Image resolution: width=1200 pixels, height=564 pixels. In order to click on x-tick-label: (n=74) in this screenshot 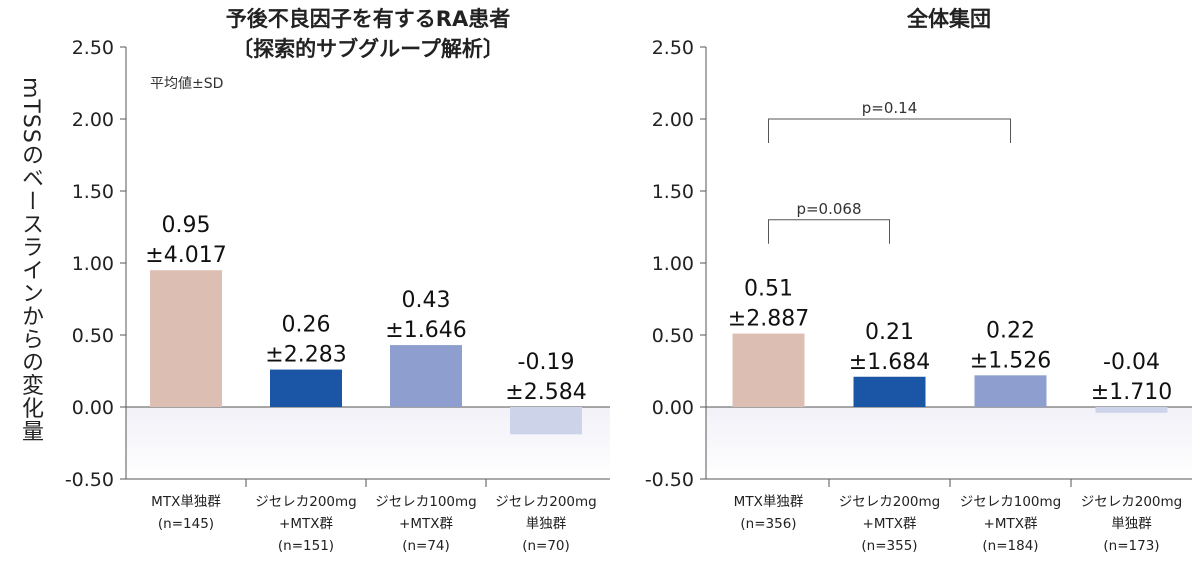, I will do `click(426, 546)`.